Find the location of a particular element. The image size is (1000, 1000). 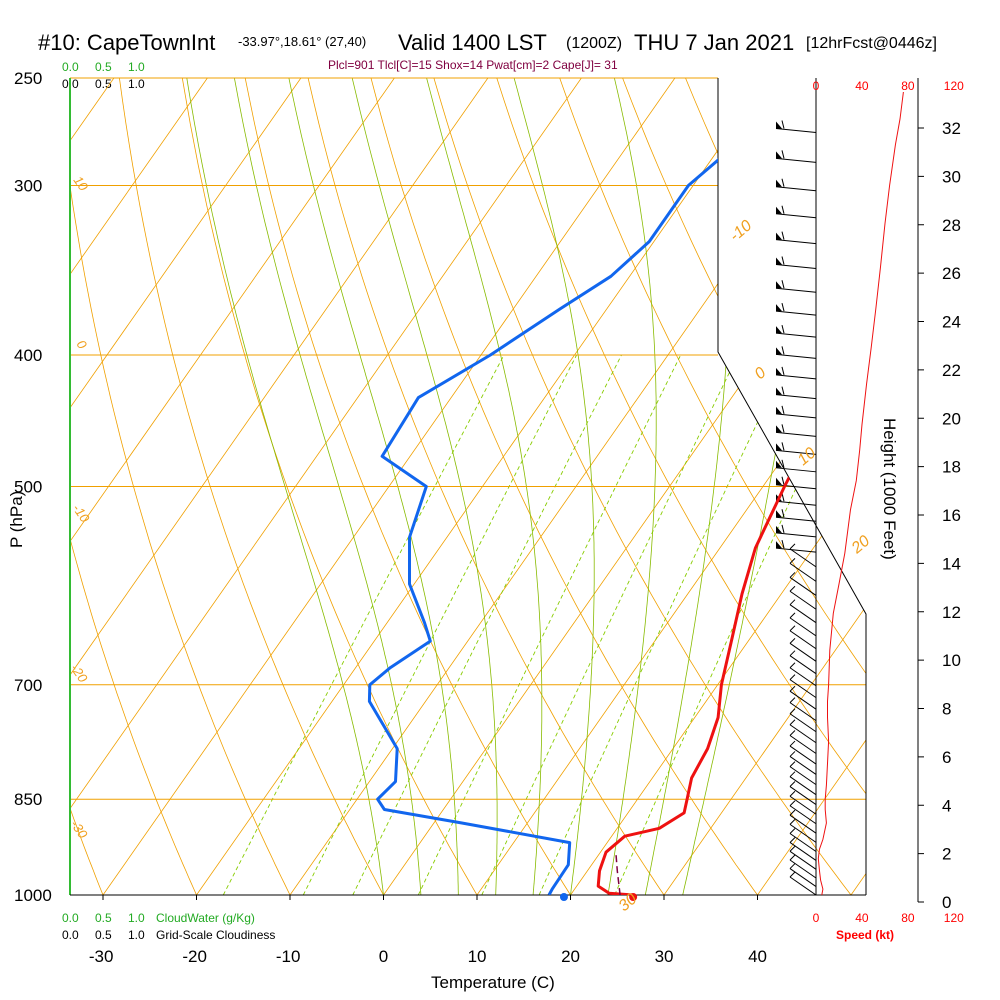

pressure-tick-label: 250 is located at coordinates (28, 78).